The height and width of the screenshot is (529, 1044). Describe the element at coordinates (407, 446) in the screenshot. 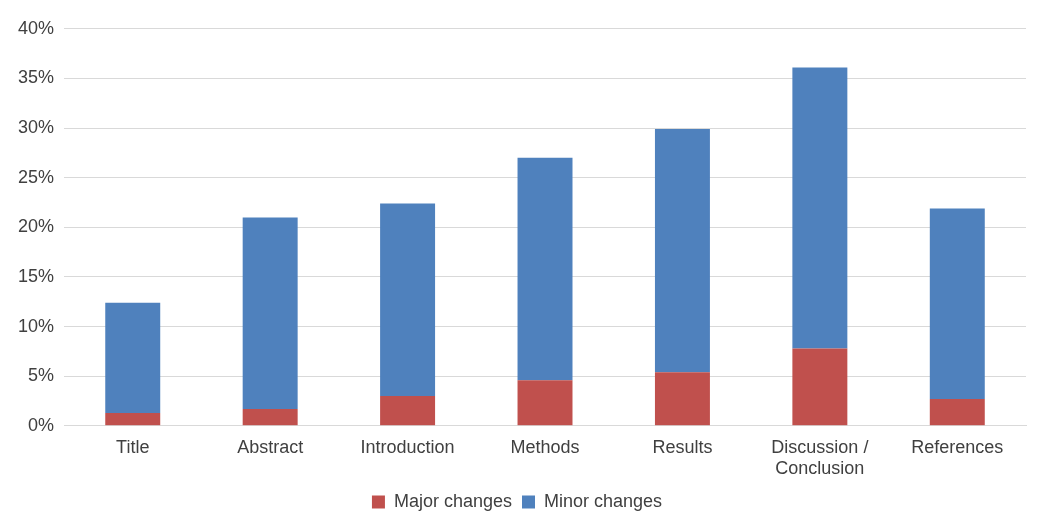

I see `x-tick-label: Introduction` at that location.